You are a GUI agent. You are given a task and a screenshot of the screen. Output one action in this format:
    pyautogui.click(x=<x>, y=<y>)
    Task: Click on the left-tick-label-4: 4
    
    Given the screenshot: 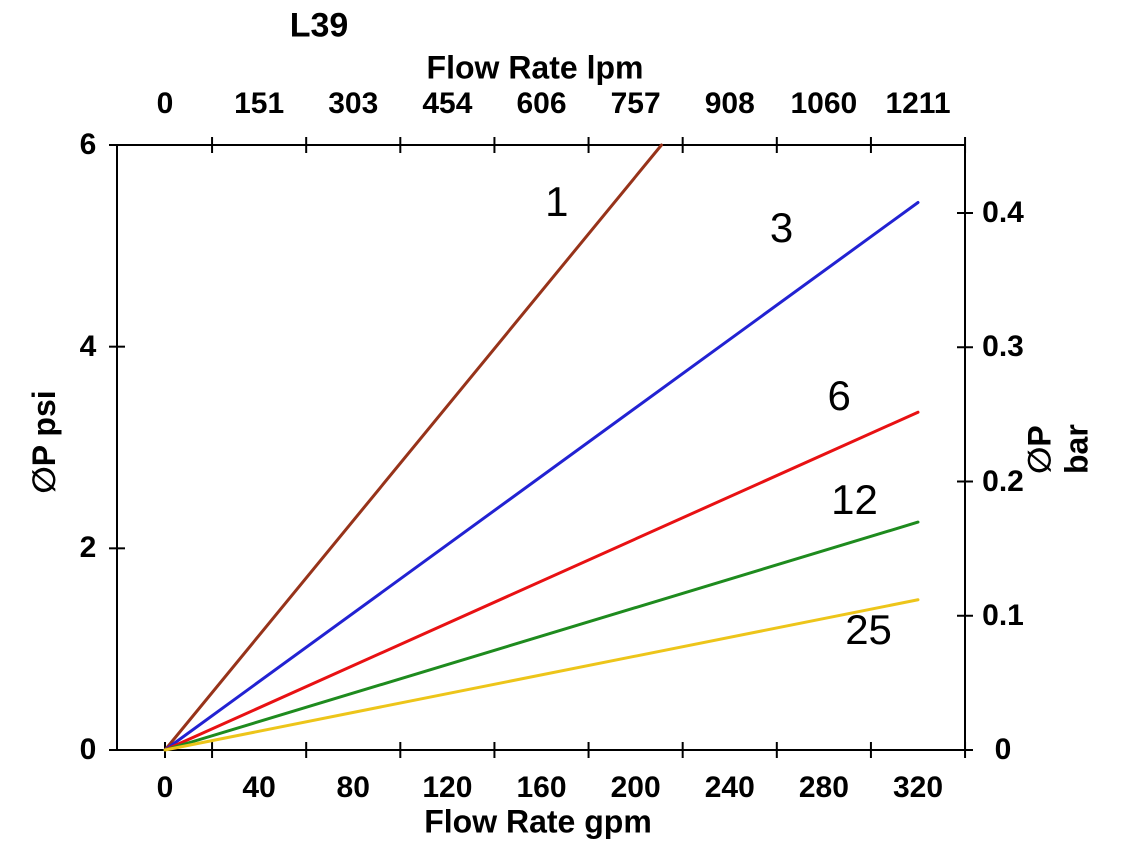 What is the action you would take?
    pyautogui.click(x=88, y=346)
    